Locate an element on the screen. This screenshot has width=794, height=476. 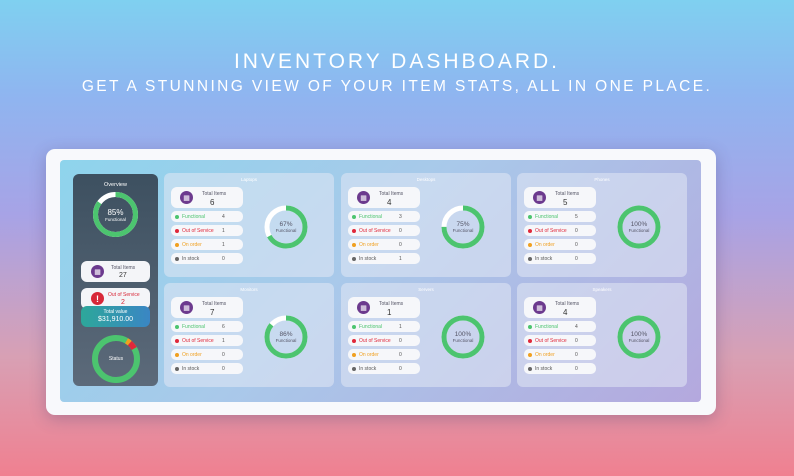
status-functional-arc is located at coordinates (116, 359).